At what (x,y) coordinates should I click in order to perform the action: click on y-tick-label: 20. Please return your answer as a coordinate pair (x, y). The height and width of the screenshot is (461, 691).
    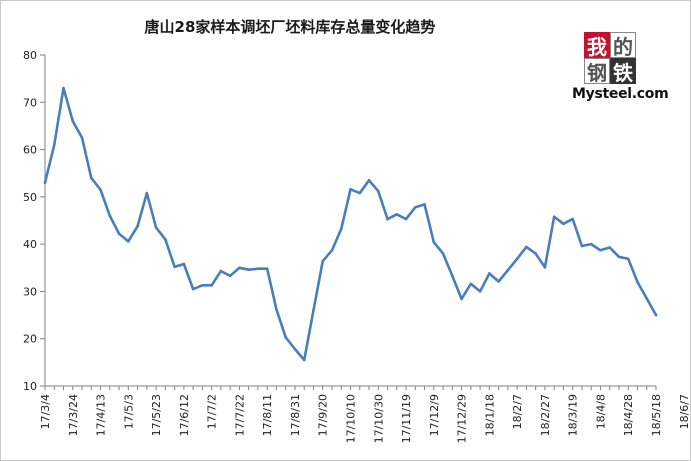
    Looking at the image, I should click on (30, 339).